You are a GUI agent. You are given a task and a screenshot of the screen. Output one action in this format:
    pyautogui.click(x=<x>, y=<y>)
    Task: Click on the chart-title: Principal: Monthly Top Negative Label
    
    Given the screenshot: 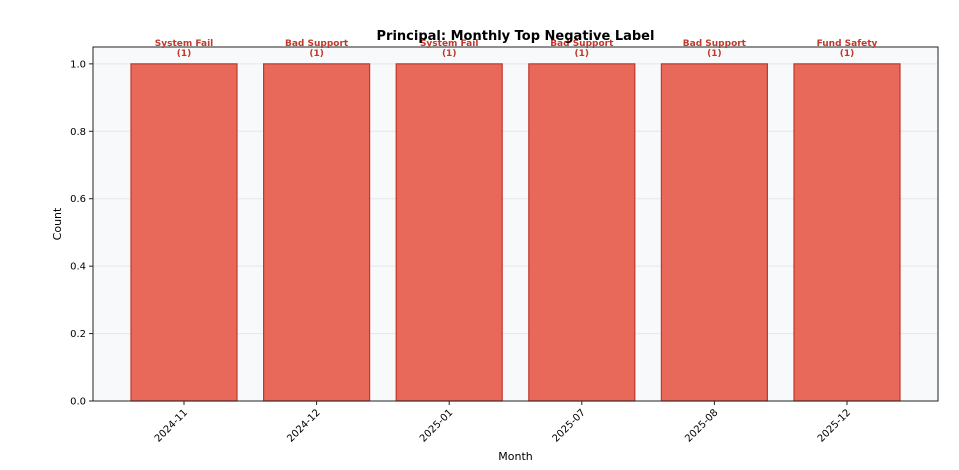 What is the action you would take?
    pyautogui.click(x=516, y=36)
    